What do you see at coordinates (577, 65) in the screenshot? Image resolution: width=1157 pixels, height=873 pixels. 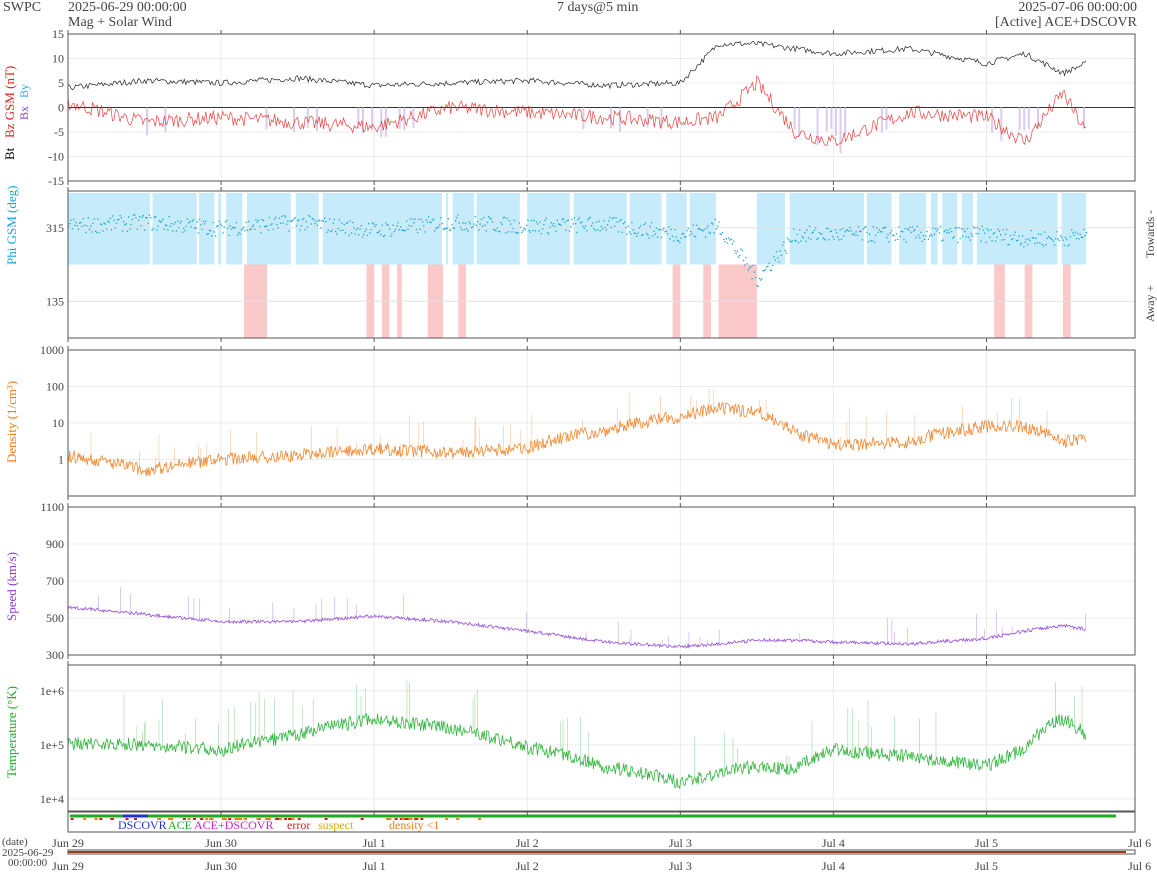 I see `bt-series-line` at bounding box center [577, 65].